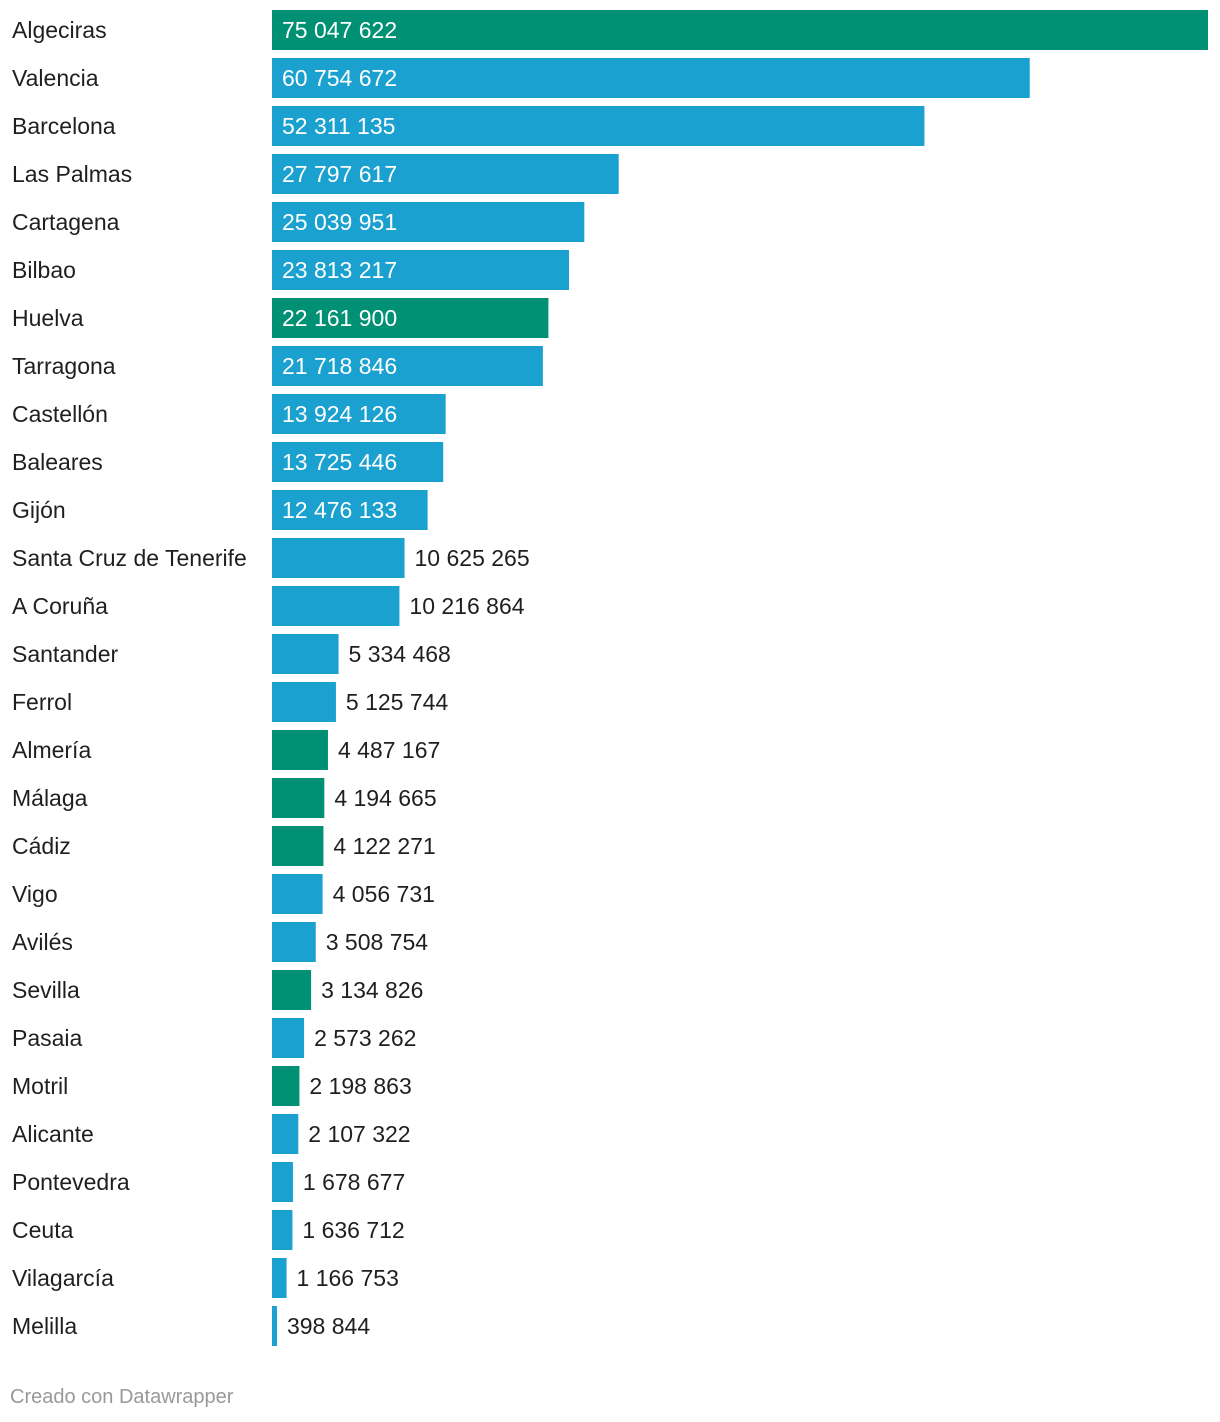 This screenshot has height=1422, width=1220. Describe the element at coordinates (42, 942) in the screenshot. I see `category-label-aviles: Avilés` at that location.